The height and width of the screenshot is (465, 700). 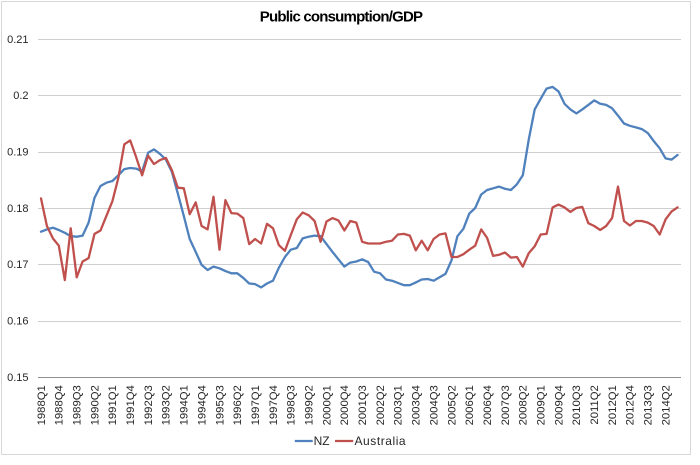 I want to click on svg-text: 1996Q2, so click(x=238, y=405).